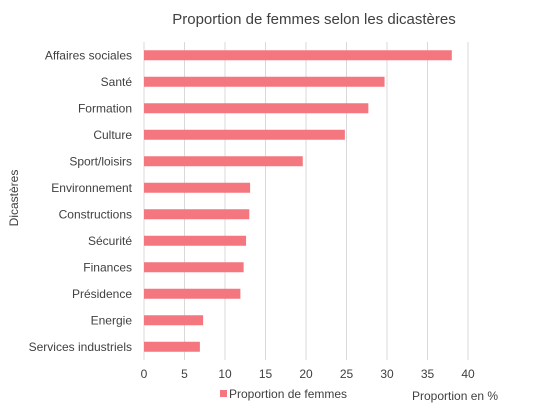 The image size is (540, 408). What do you see at coordinates (117, 82) in the screenshot?
I see `category-label: Santé` at bounding box center [117, 82].